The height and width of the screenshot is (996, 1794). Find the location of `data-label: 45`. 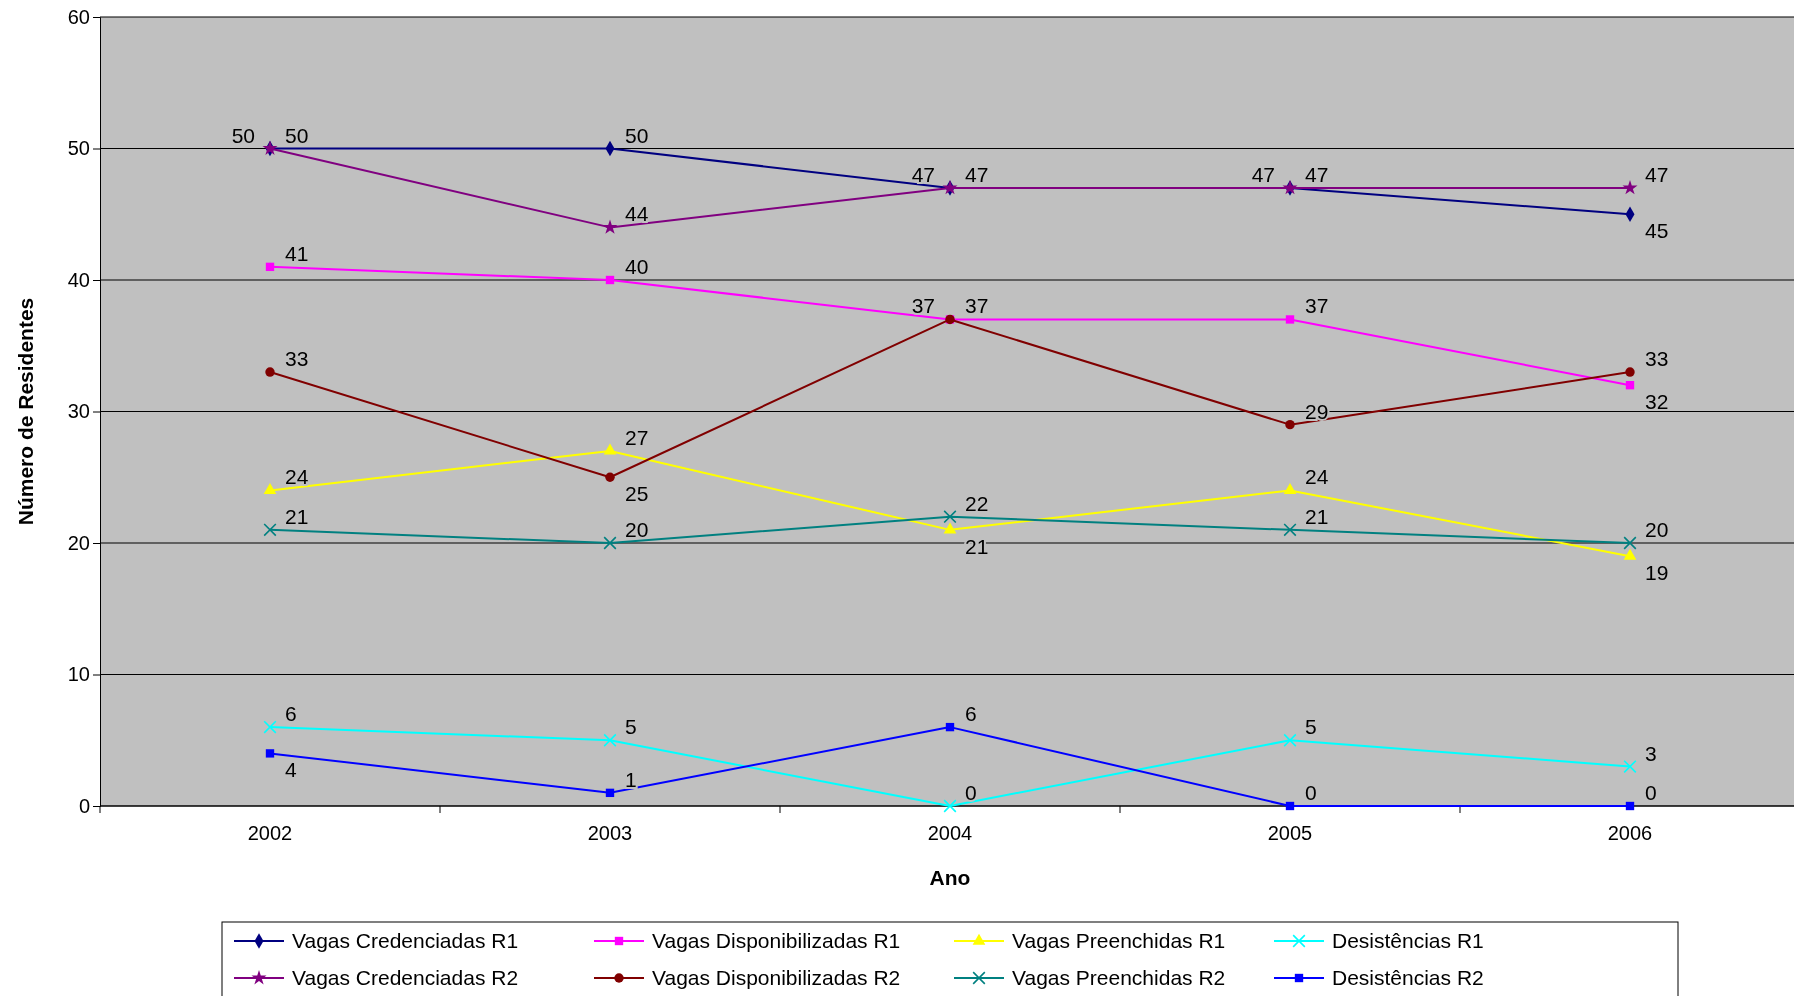

data-label: 45 is located at coordinates (1657, 231).